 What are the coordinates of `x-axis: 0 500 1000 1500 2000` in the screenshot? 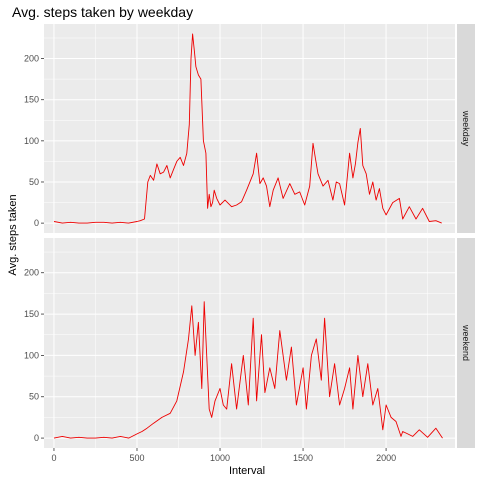 It's located at (223, 455).